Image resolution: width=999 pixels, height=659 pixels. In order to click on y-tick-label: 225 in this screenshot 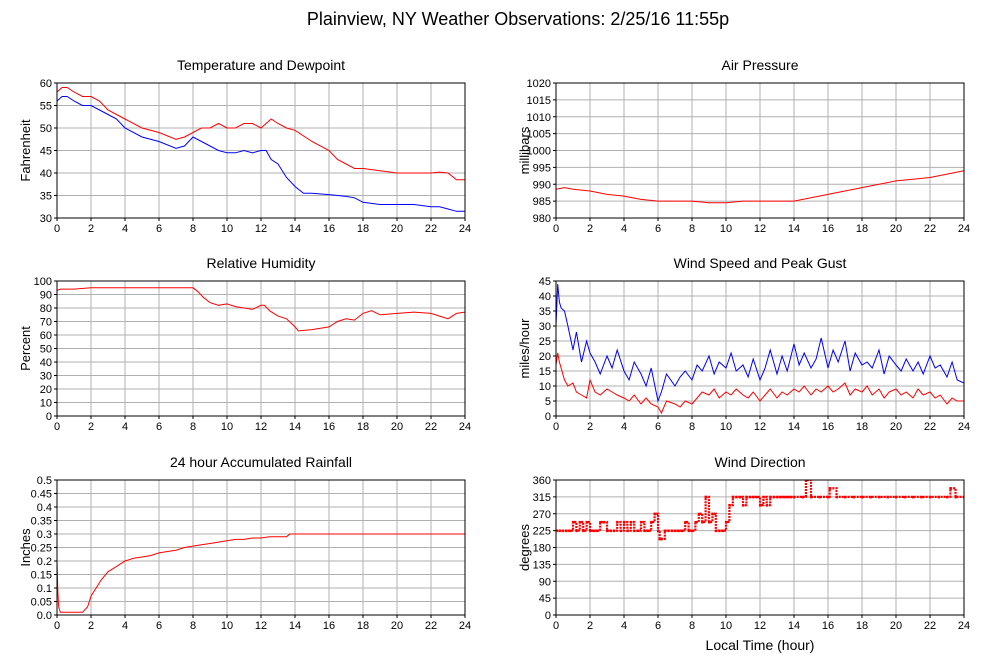, I will do `click(542, 532)`.